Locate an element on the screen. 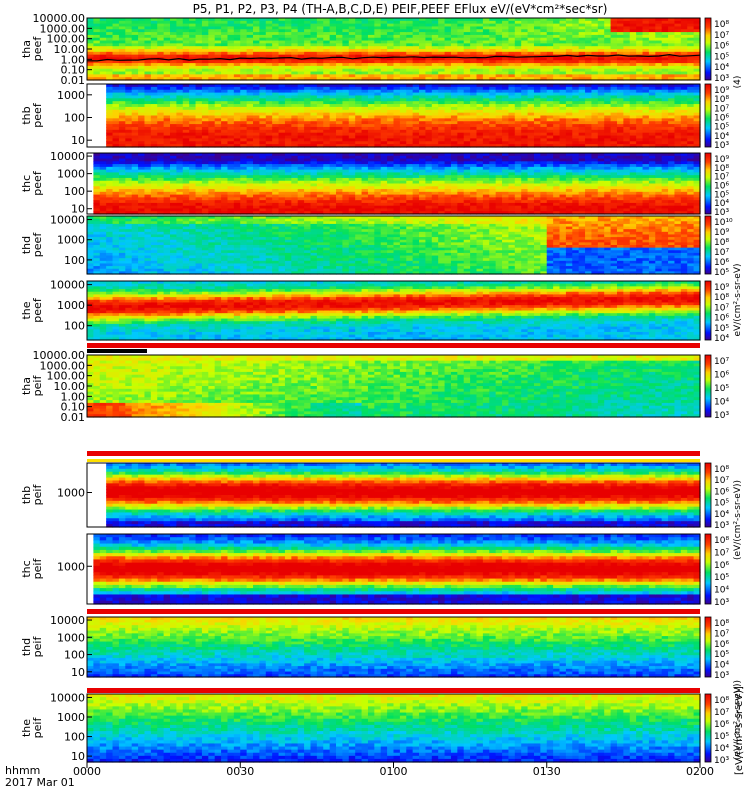 The width and height of the screenshot is (750, 800). y-tick-label: 10 is located at coordinates (78, 140).